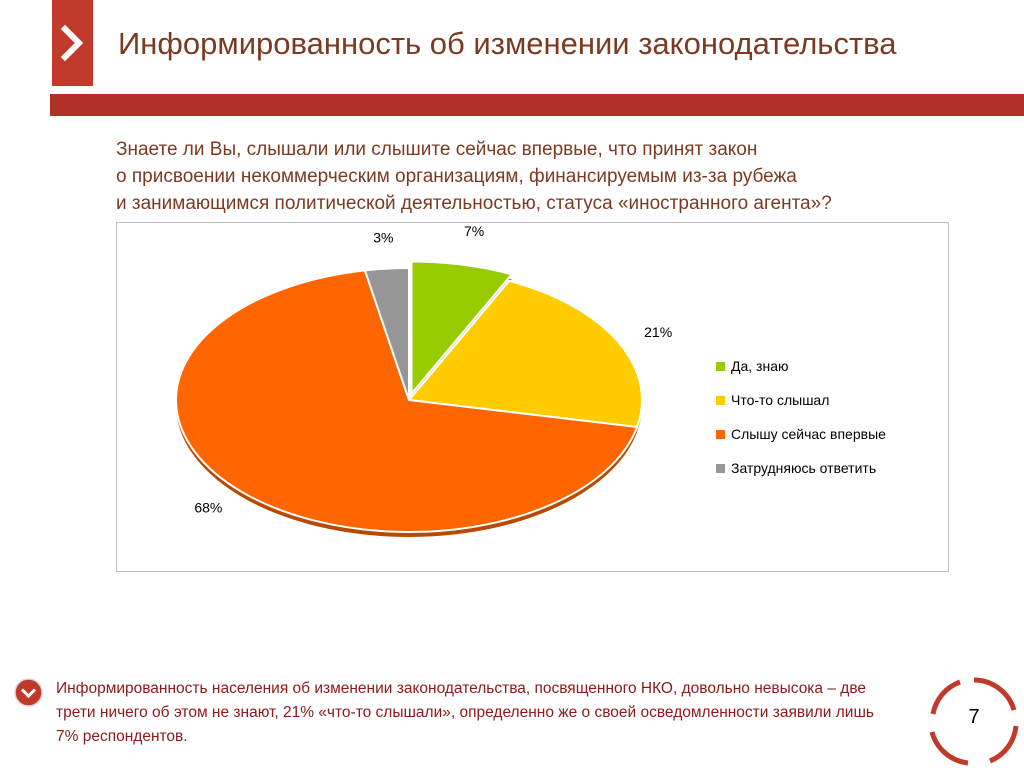 The width and height of the screenshot is (1024, 768). I want to click on pie-data-label: 21%, so click(658, 332).